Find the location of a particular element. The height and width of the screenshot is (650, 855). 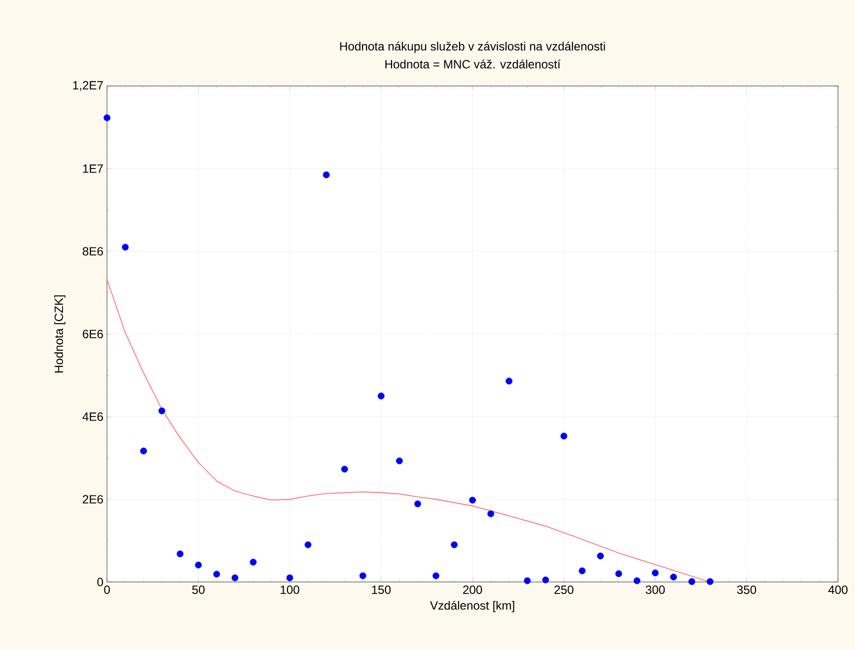

x-axis-title: Vzdálenost [km] is located at coordinates (472, 606).